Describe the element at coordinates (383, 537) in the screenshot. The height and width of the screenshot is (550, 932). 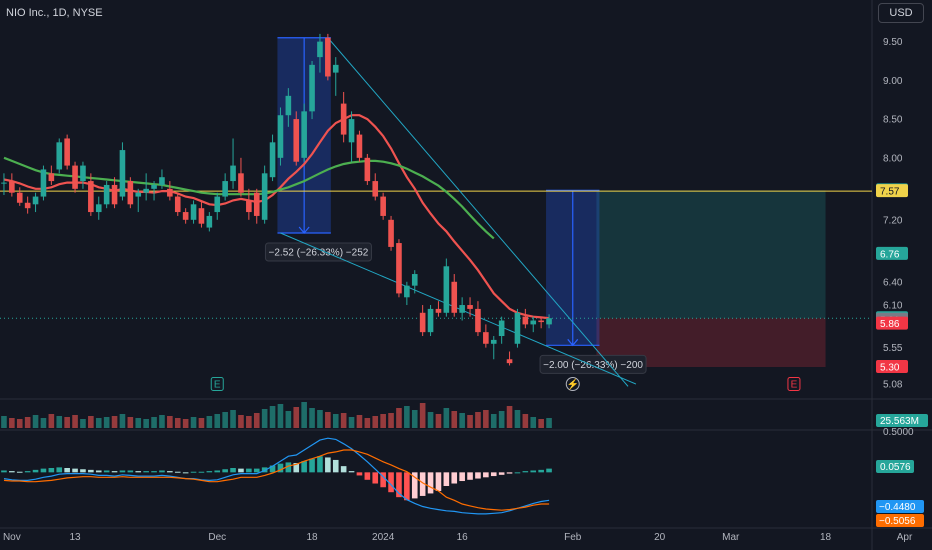
I see `time-axis-label: 2024` at that location.